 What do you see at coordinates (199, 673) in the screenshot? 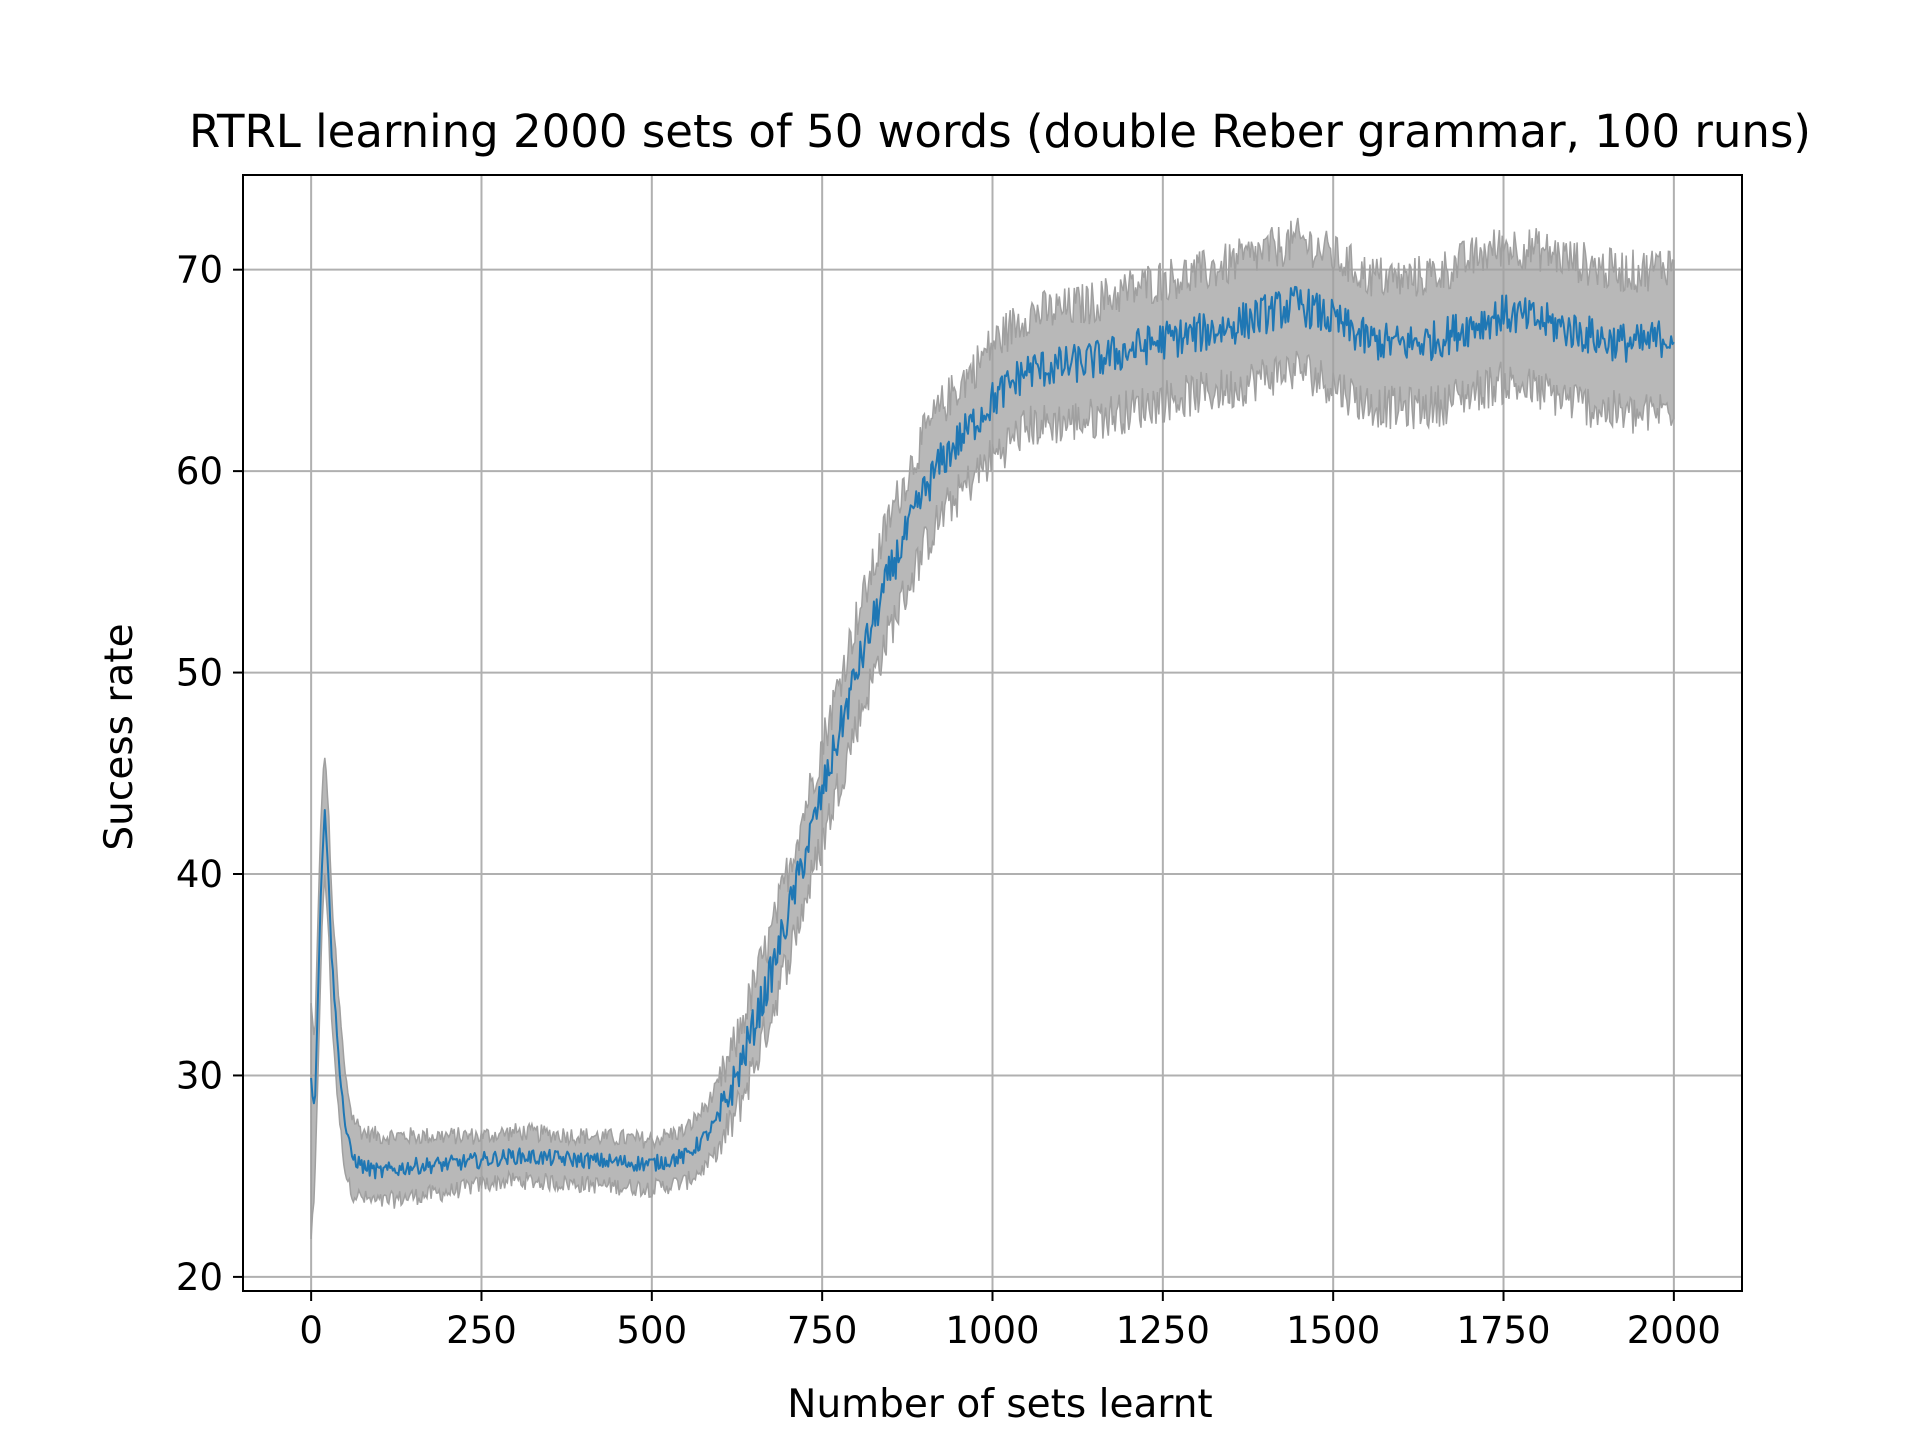
I see `y-tick-label: 50` at bounding box center [199, 673].